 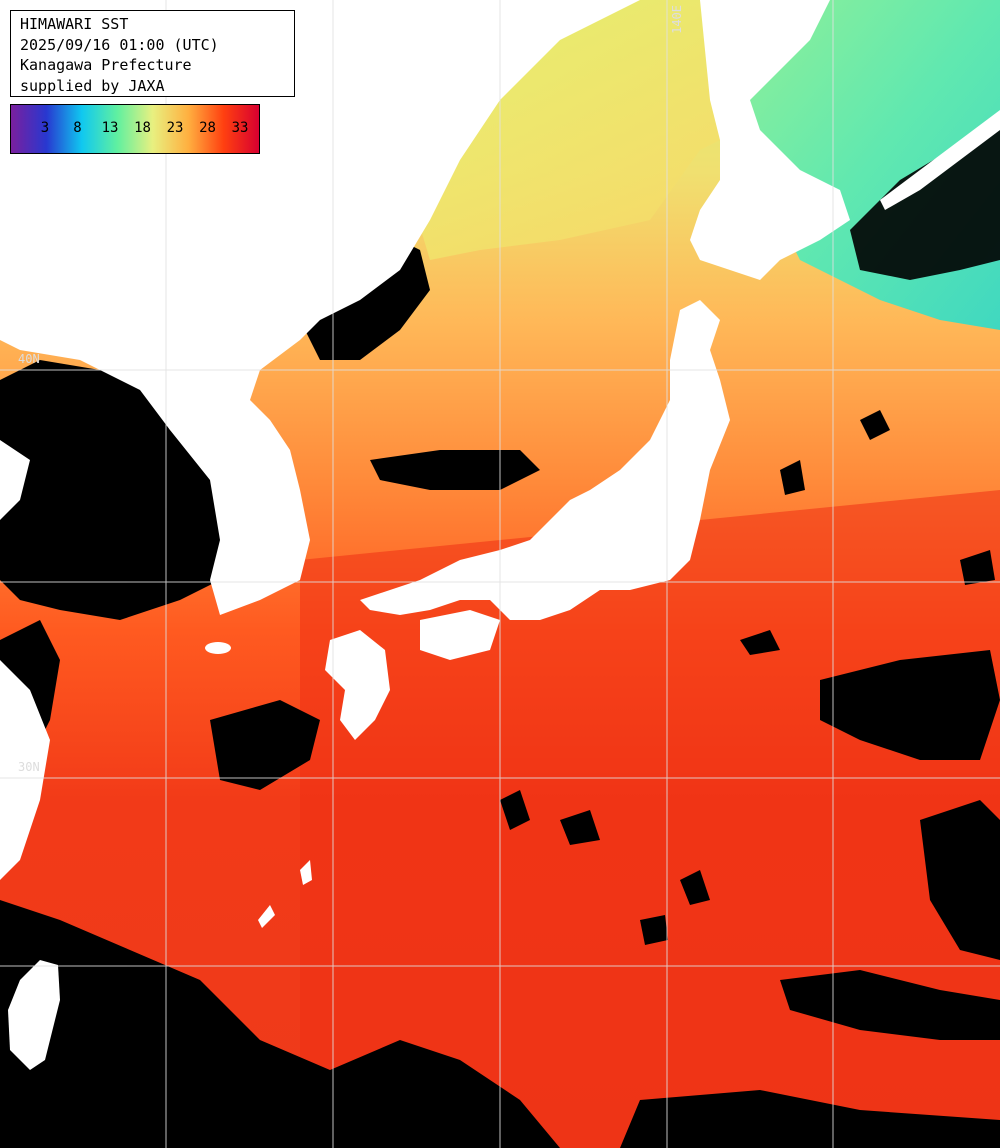 I want to click on land-shikoku, so click(x=460, y=635).